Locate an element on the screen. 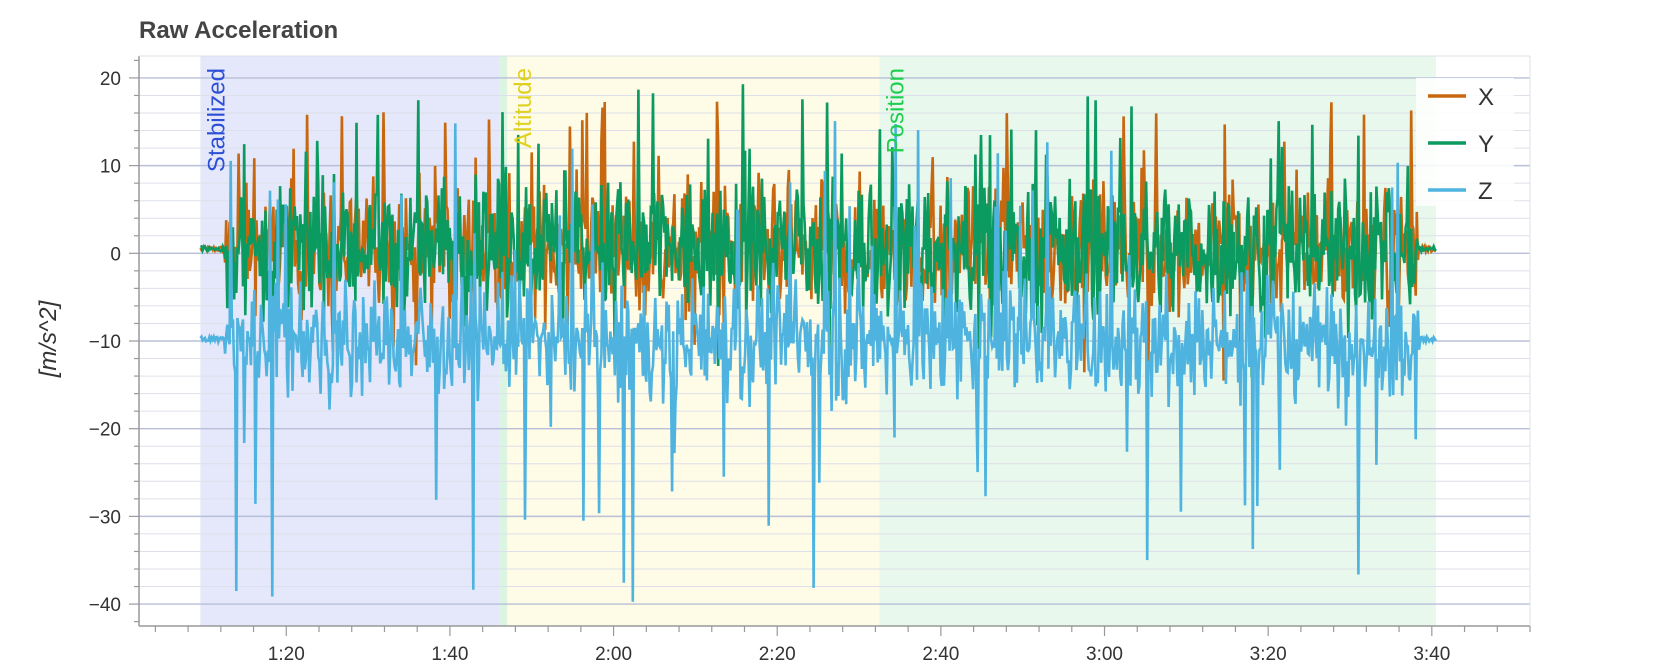  legend-label-x: X is located at coordinates (1486, 97).